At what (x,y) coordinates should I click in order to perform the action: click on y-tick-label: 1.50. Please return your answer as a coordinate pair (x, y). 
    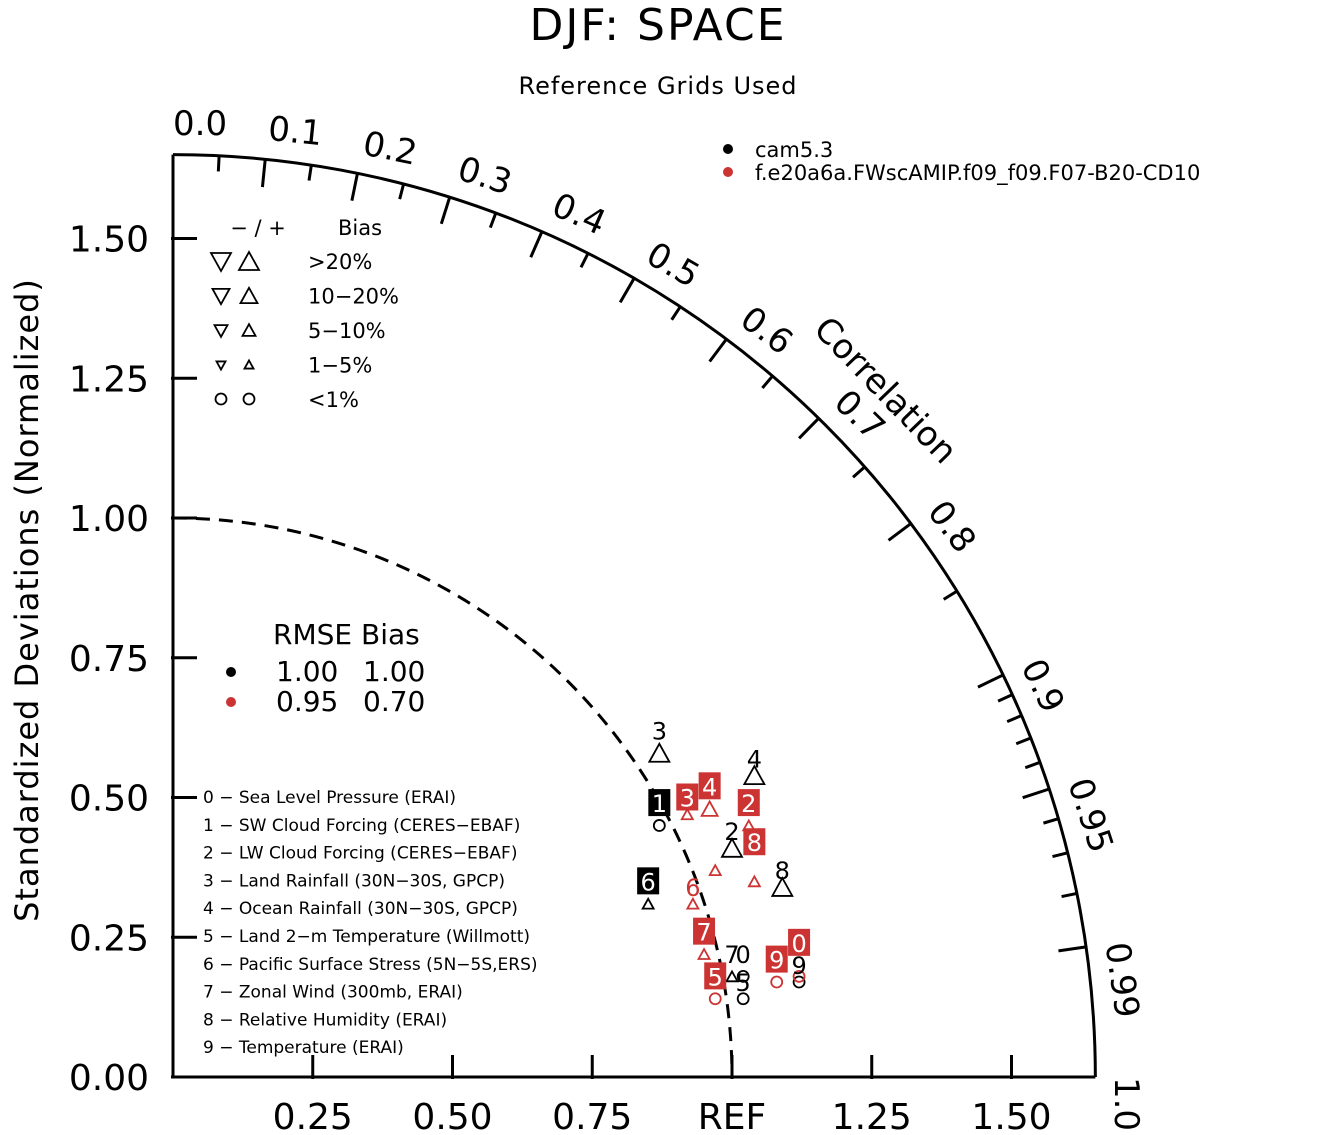
    Looking at the image, I should click on (109, 240).